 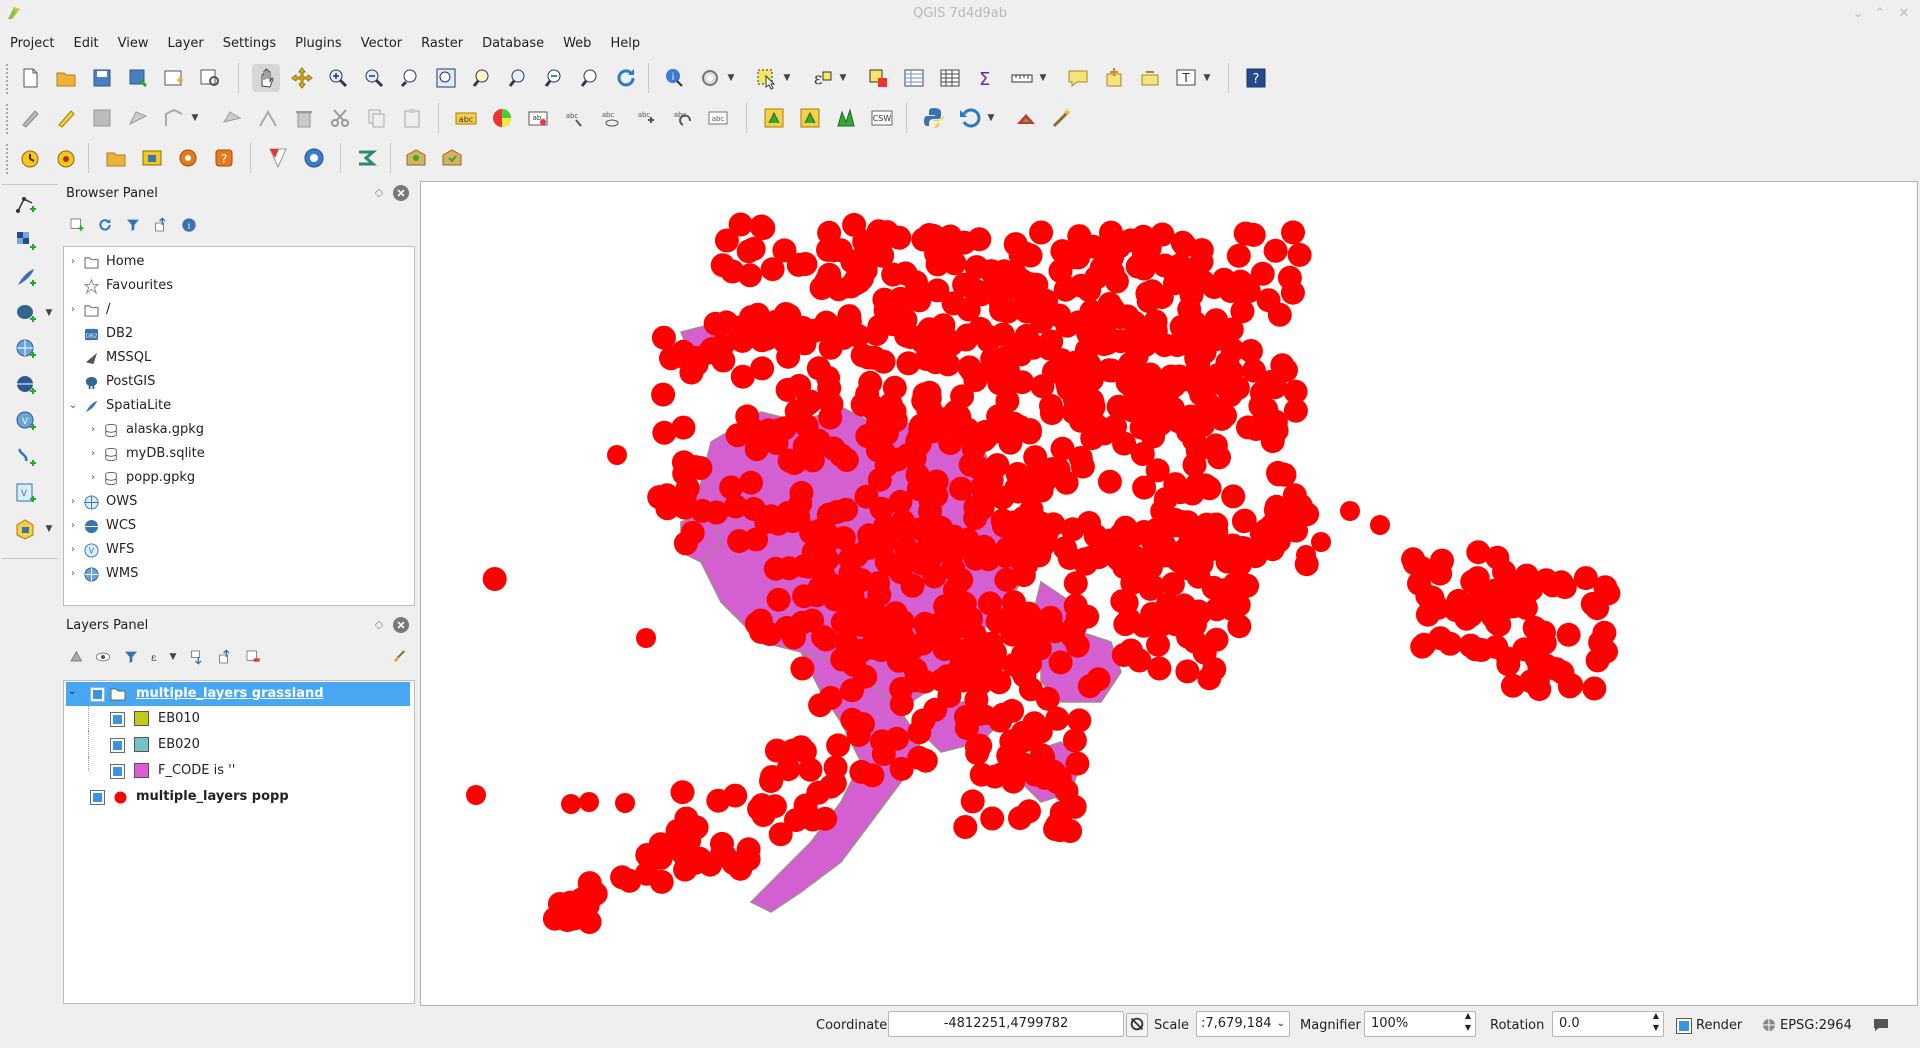 What do you see at coordinates (314, 158) in the screenshot?
I see `processing-gear-icon` at bounding box center [314, 158].